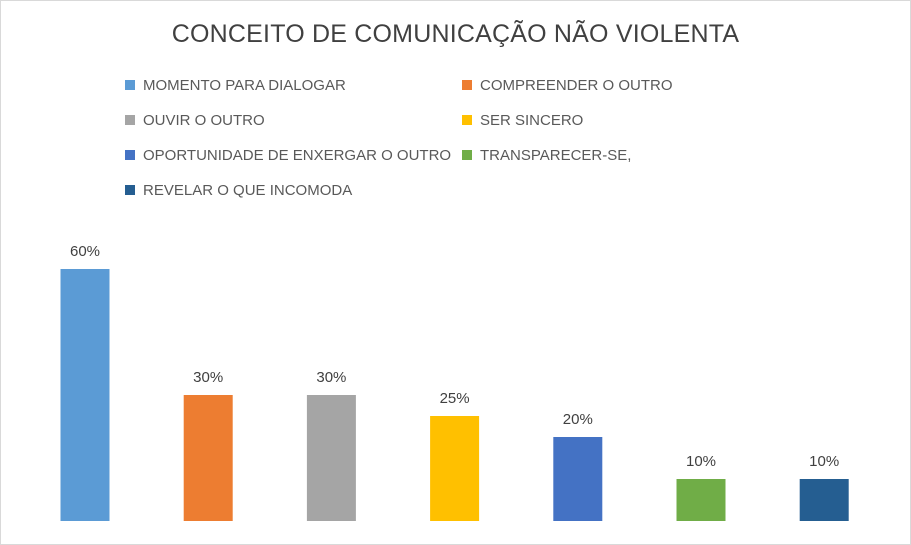 This screenshot has height=545, width=911. What do you see at coordinates (85, 251) in the screenshot?
I see `bar-data-label: 60%` at bounding box center [85, 251].